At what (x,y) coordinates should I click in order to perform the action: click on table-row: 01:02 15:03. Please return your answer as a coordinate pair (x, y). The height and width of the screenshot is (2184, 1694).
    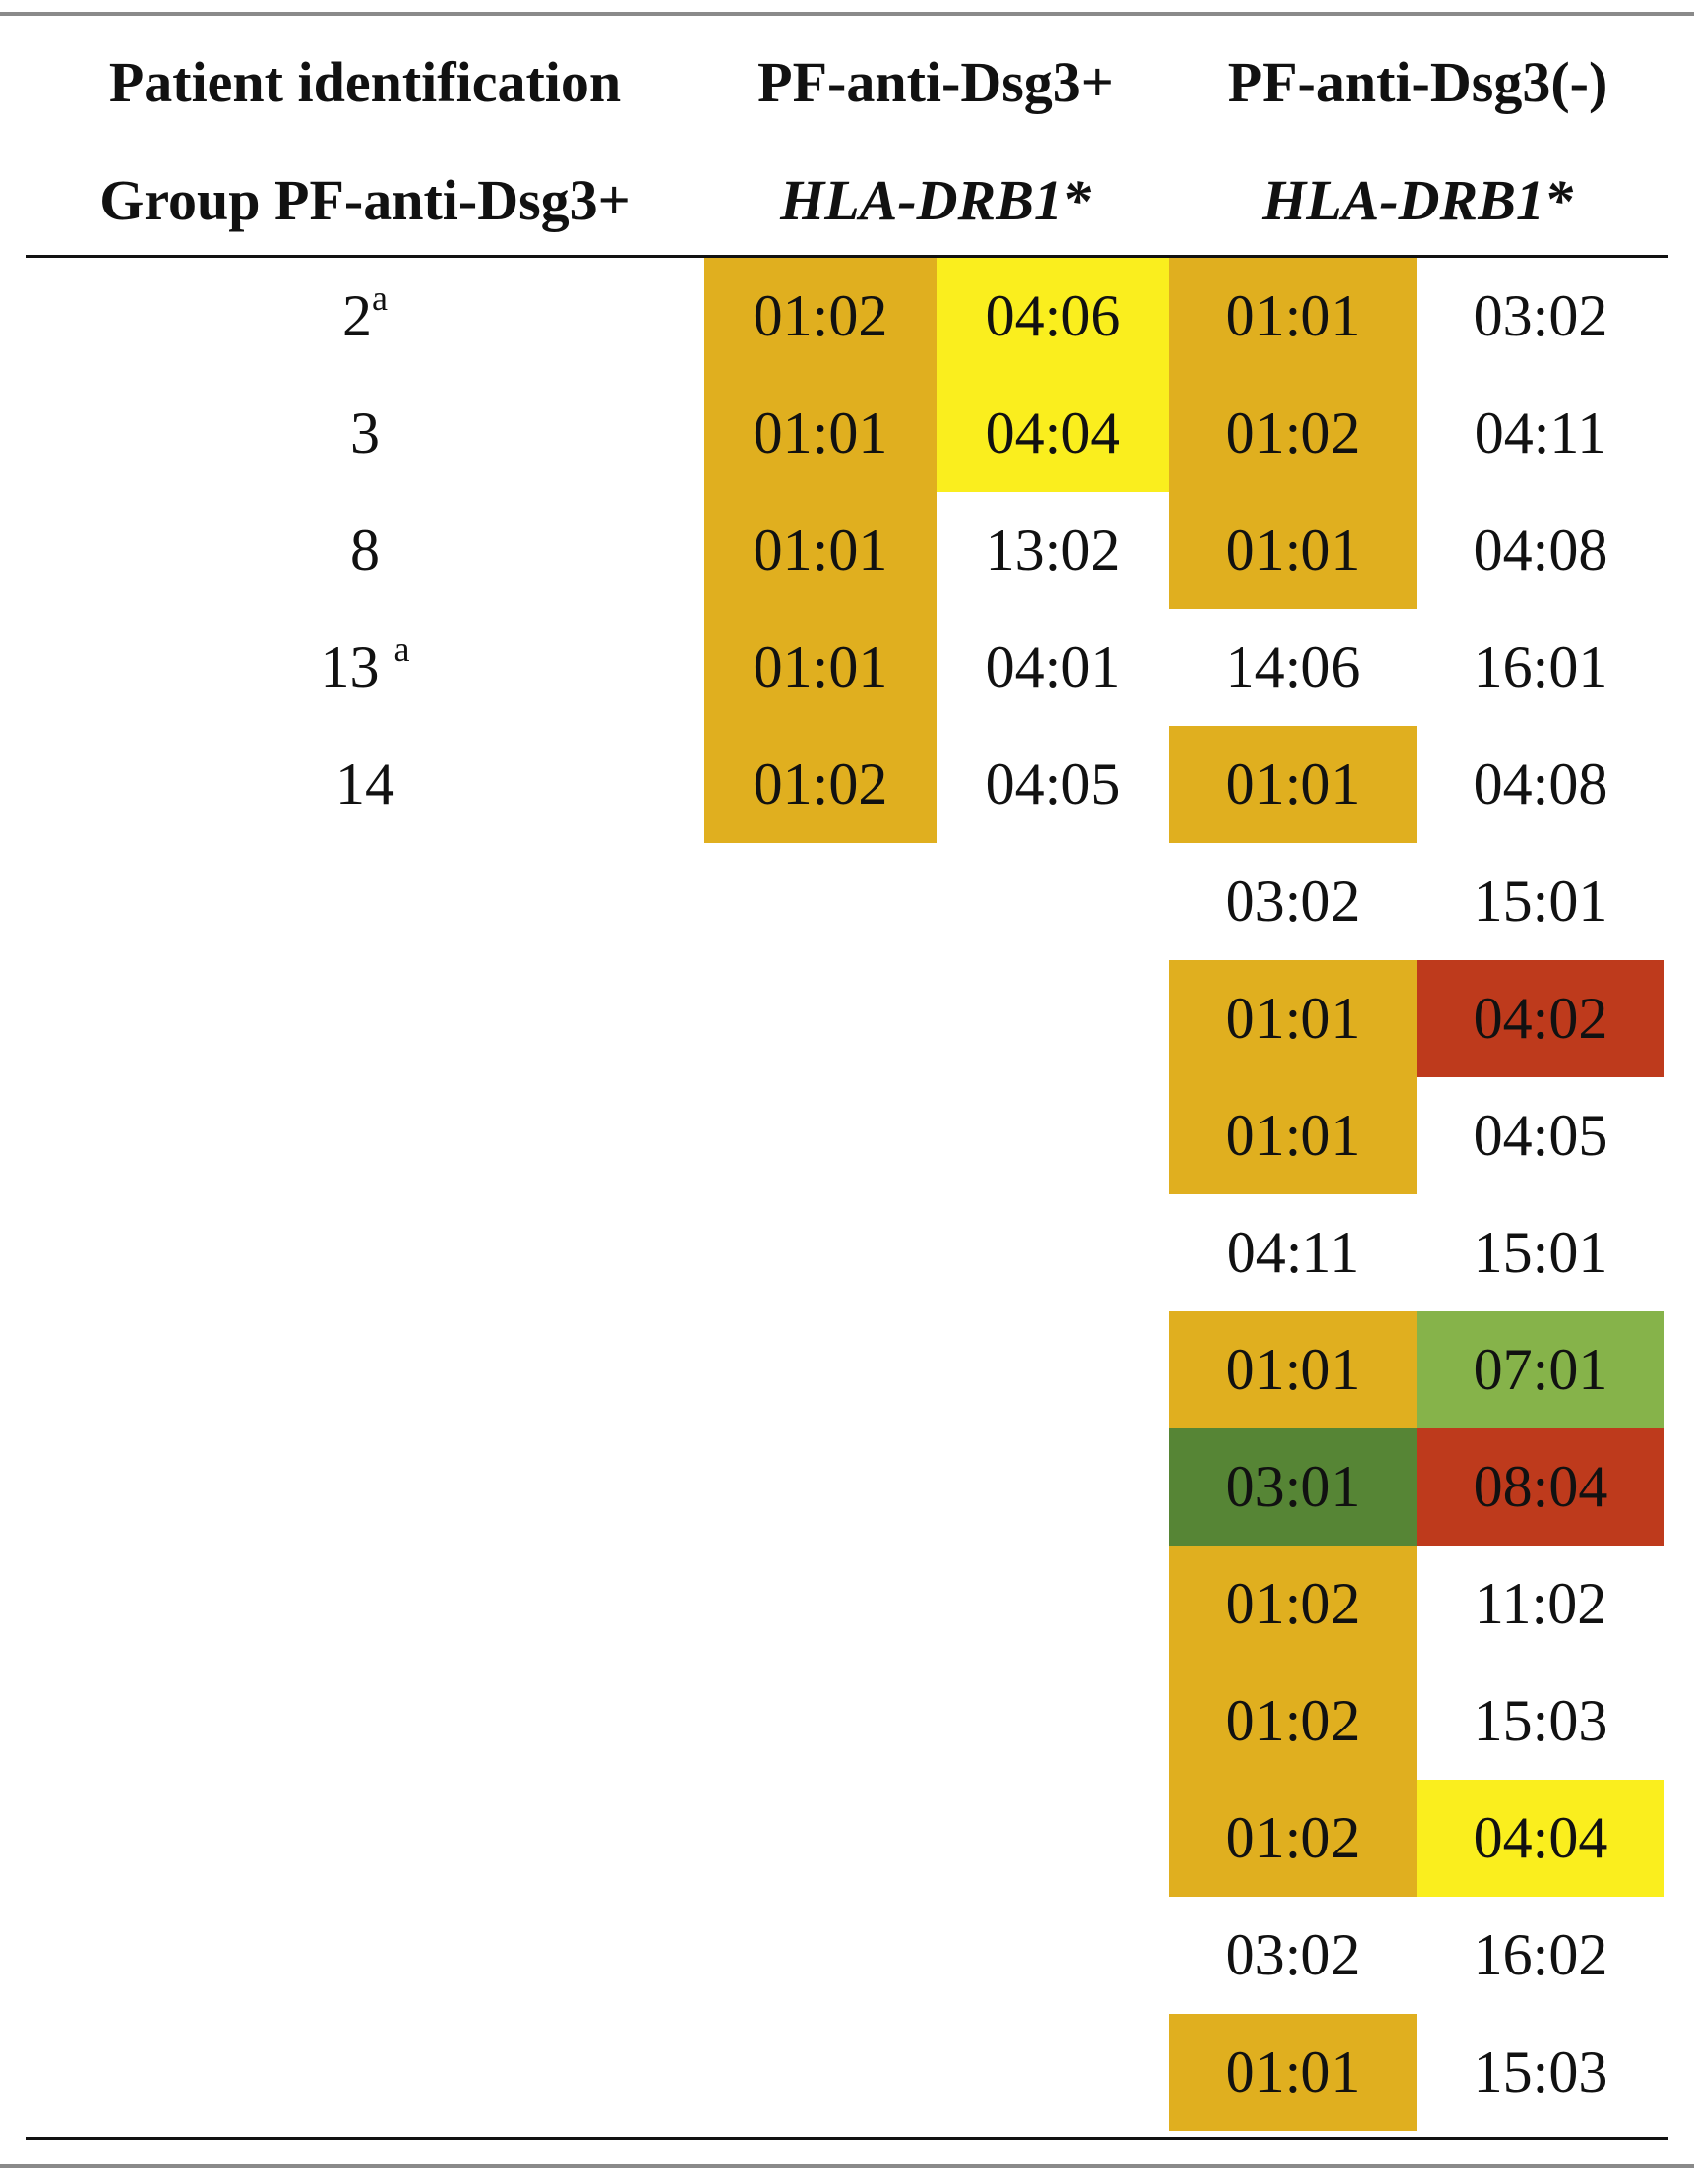
    Looking at the image, I should click on (847, 1721).